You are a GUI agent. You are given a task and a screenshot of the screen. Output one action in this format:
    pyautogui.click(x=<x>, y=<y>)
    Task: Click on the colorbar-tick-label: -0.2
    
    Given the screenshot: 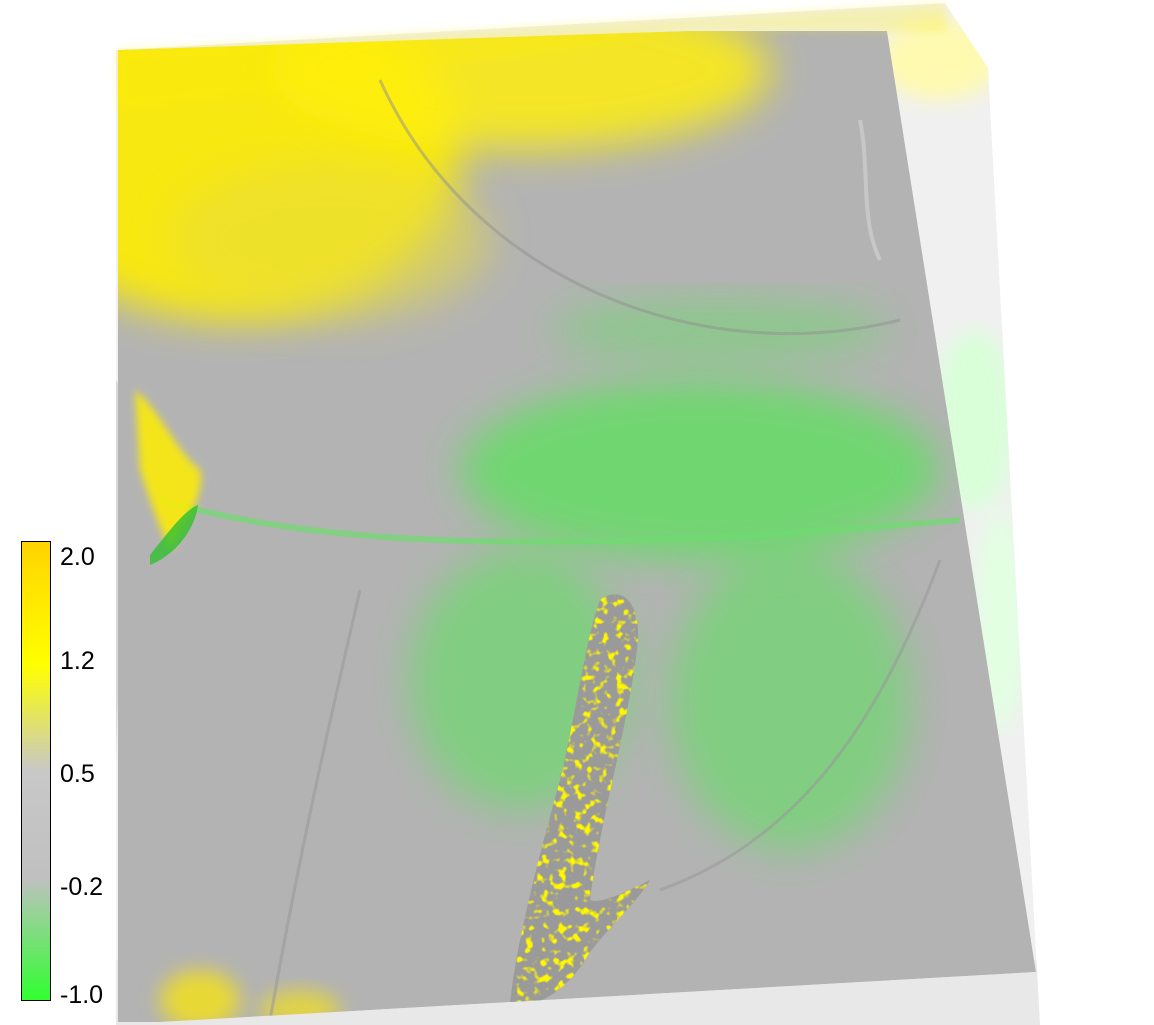 What is the action you would take?
    pyautogui.click(x=82, y=887)
    